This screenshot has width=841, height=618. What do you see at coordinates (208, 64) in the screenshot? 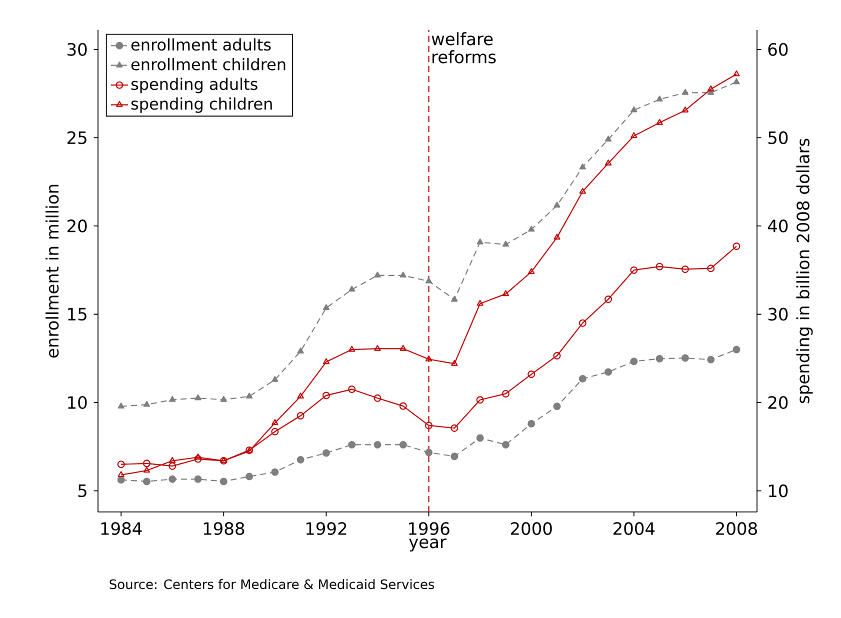
I see `legend-label: enrollment children` at bounding box center [208, 64].